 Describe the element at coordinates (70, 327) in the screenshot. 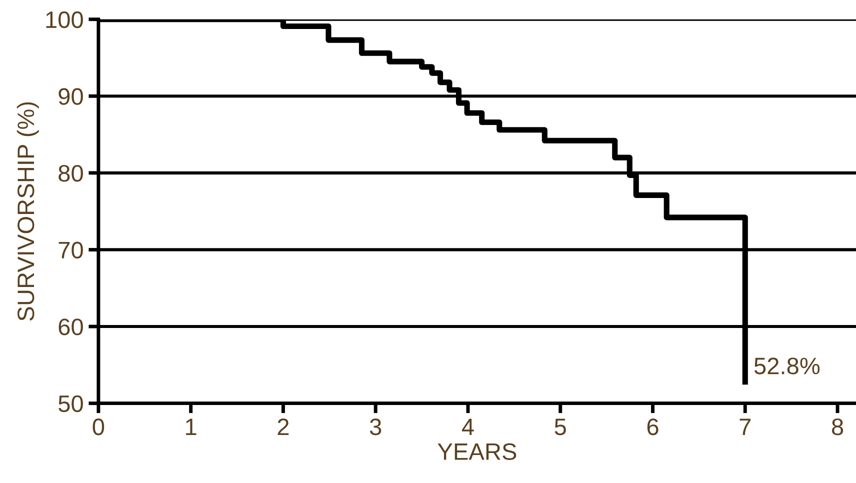

I see `y-tick-label: 60` at that location.